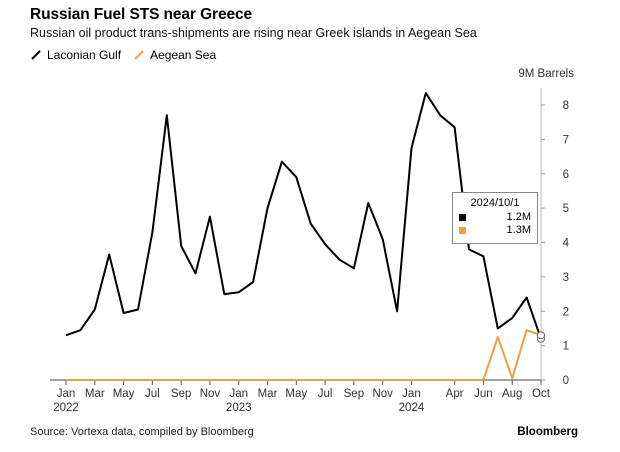 The height and width of the screenshot is (452, 620). I want to click on y-tick-label: 7, so click(566, 140).